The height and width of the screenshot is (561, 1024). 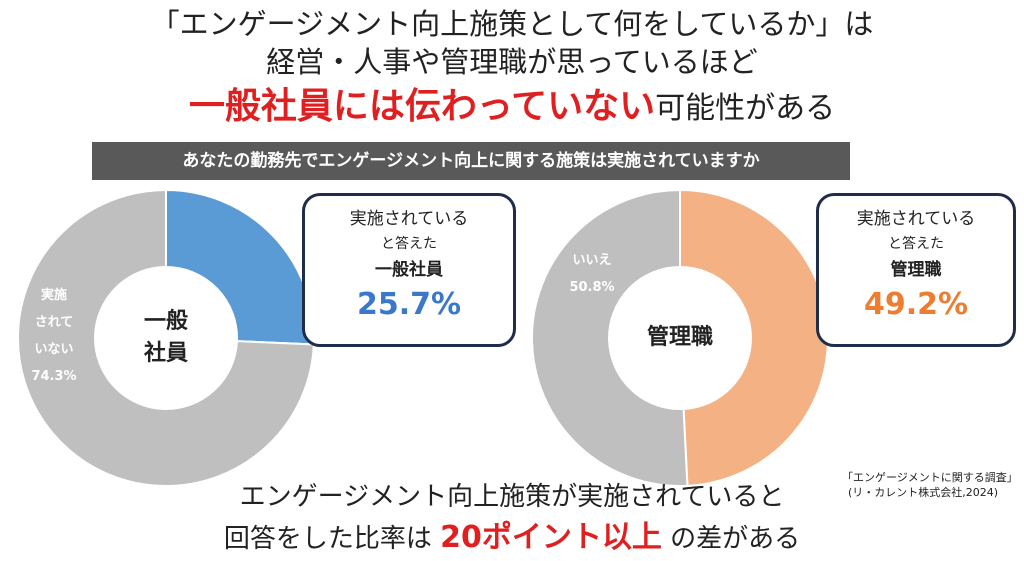 I want to click on callout-general-employees: 実施されている と答えた 一般社員 25.7%, so click(x=409, y=270).